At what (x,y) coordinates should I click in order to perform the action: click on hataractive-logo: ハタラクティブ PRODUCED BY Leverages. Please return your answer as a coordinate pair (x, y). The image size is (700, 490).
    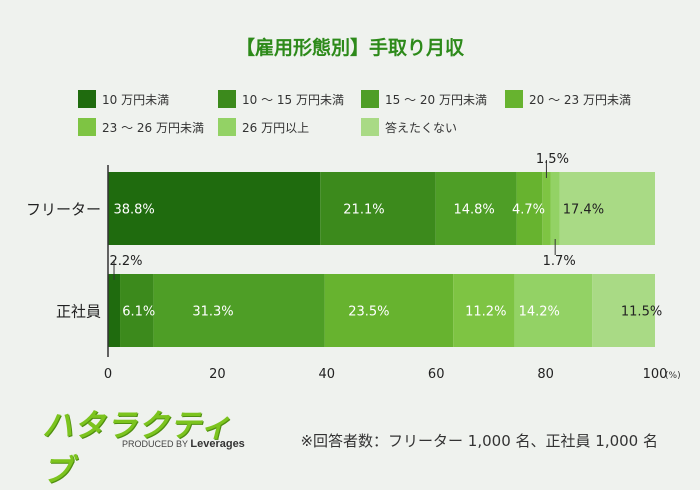
    Looking at the image, I should click on (143, 444).